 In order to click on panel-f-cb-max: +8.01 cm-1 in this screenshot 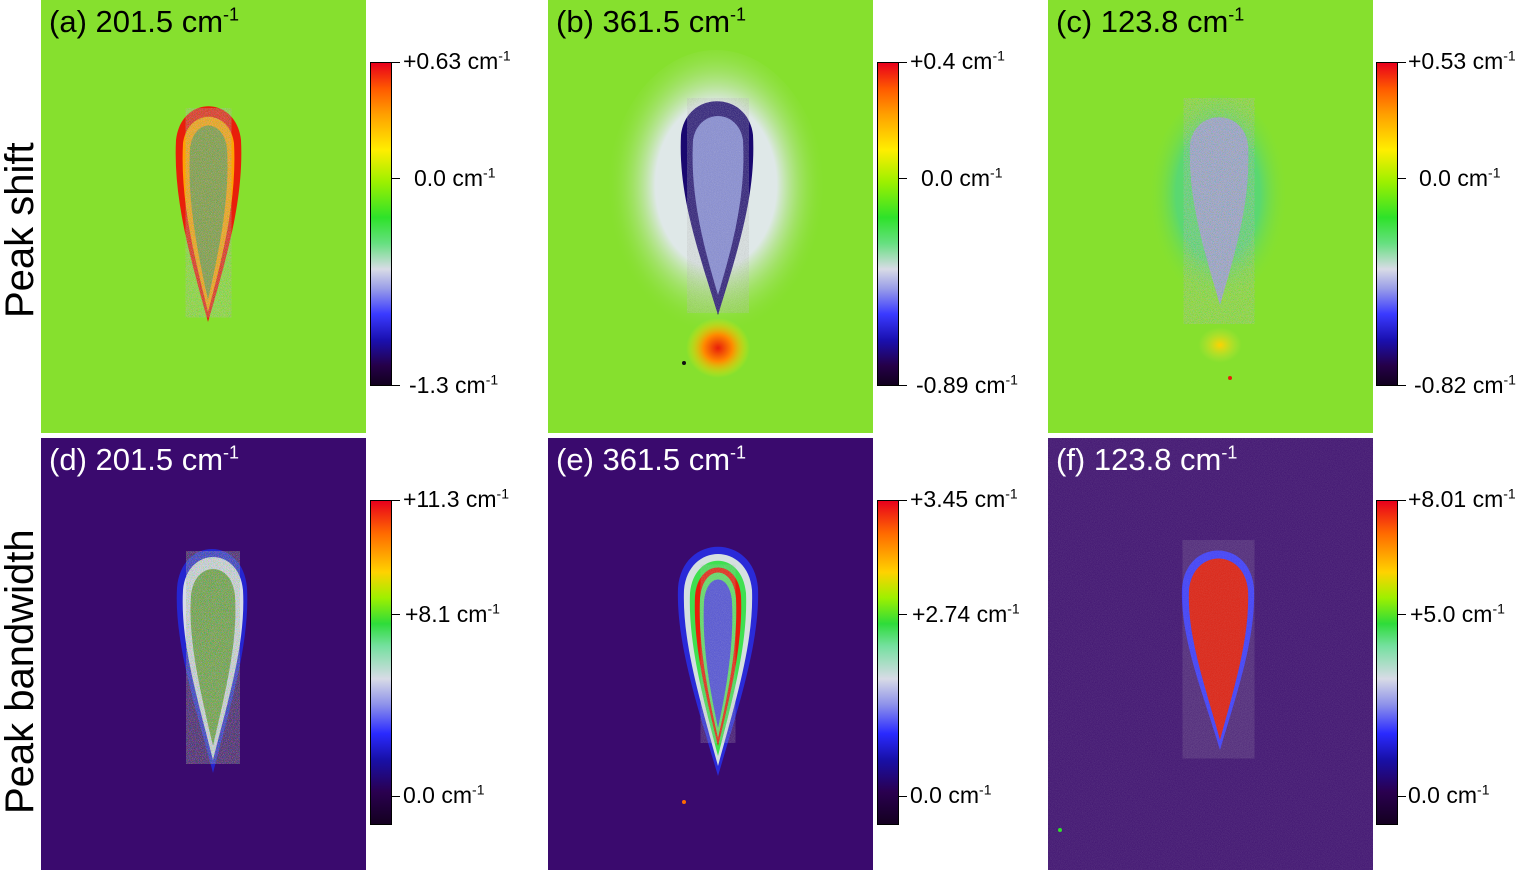, I will do `click(1462, 498)`.